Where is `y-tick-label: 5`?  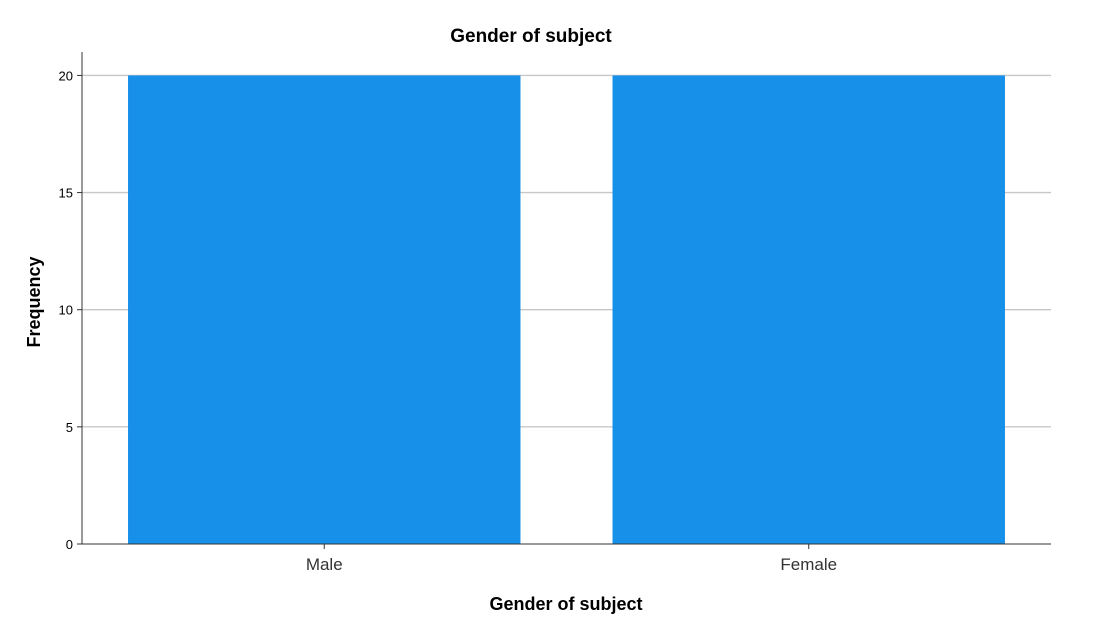 y-tick-label: 5 is located at coordinates (69, 427).